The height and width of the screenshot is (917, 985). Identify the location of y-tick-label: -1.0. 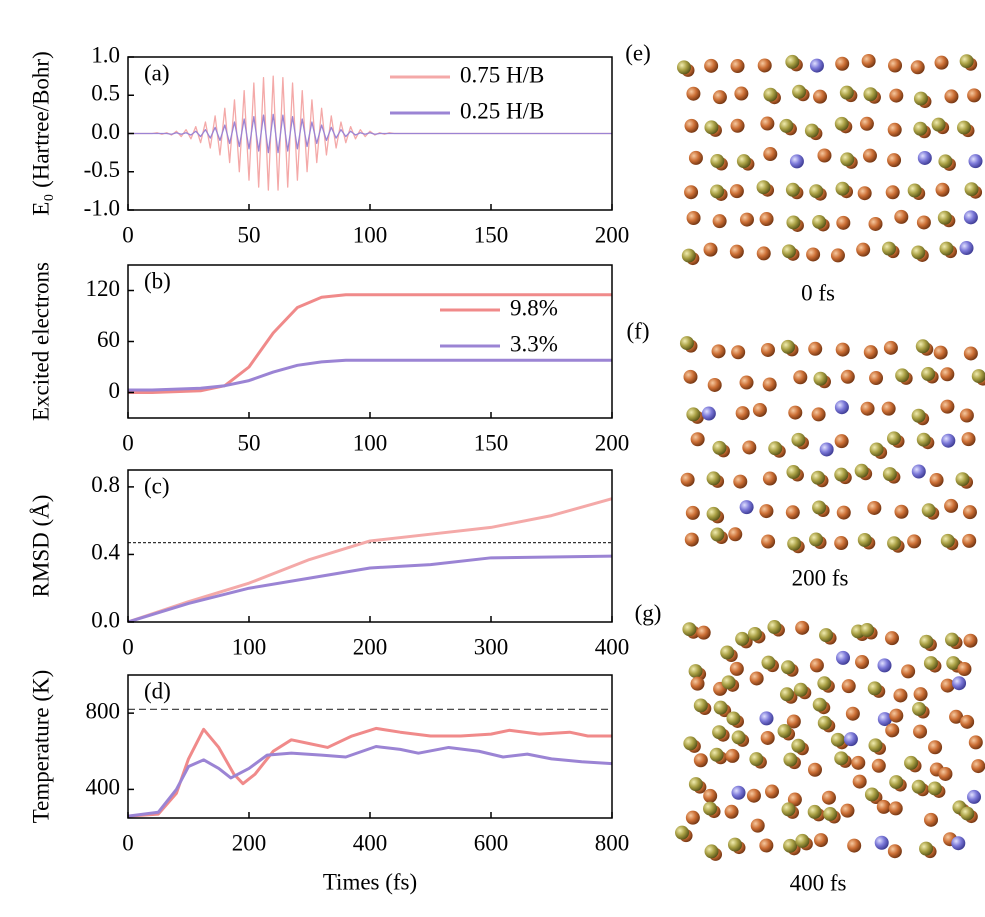
(102, 207).